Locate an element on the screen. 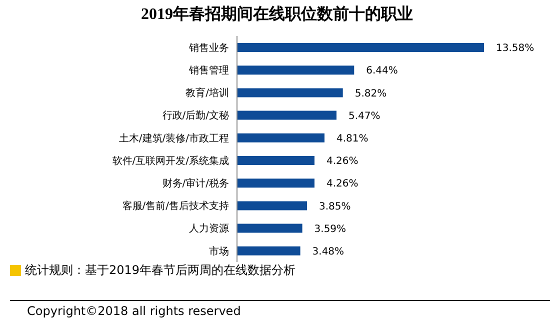 Image resolution: width=554 pixels, height=323 pixels. chart-title: 2019年春招期间在线职位数前十的职业 is located at coordinates (277, 14).